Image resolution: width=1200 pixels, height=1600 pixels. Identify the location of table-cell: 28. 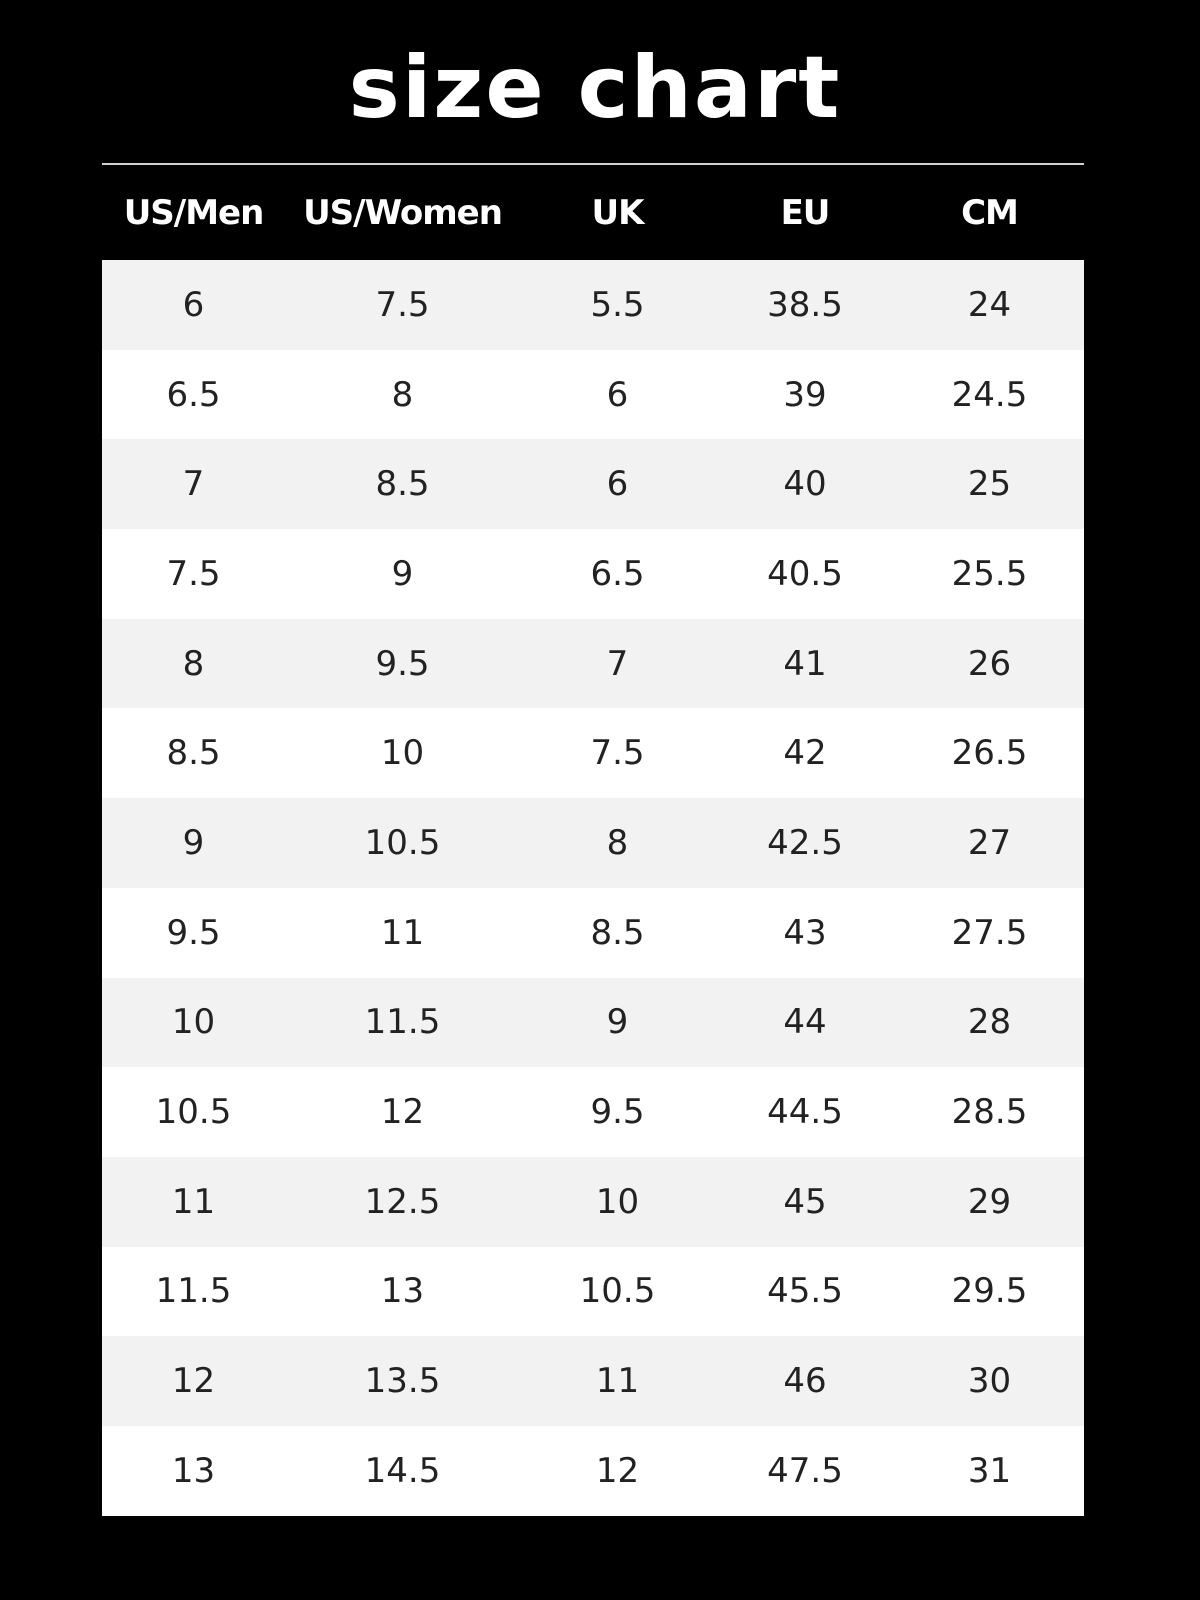
(989, 1022).